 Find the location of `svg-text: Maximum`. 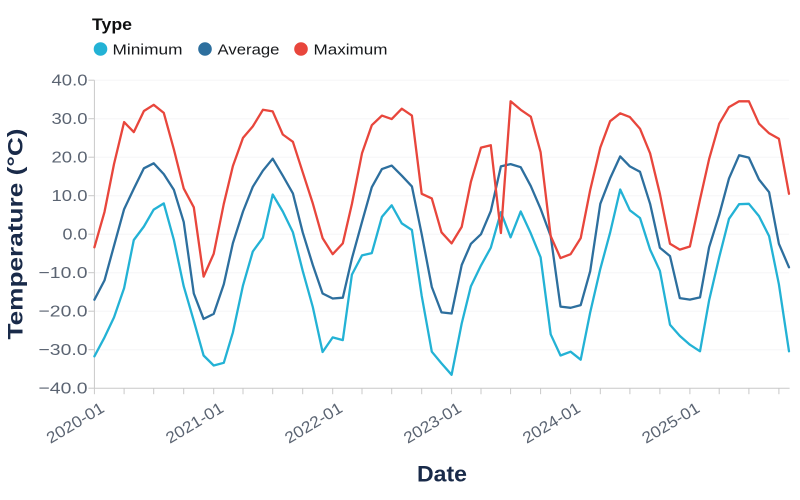

svg-text: Maximum is located at coordinates (351, 50).